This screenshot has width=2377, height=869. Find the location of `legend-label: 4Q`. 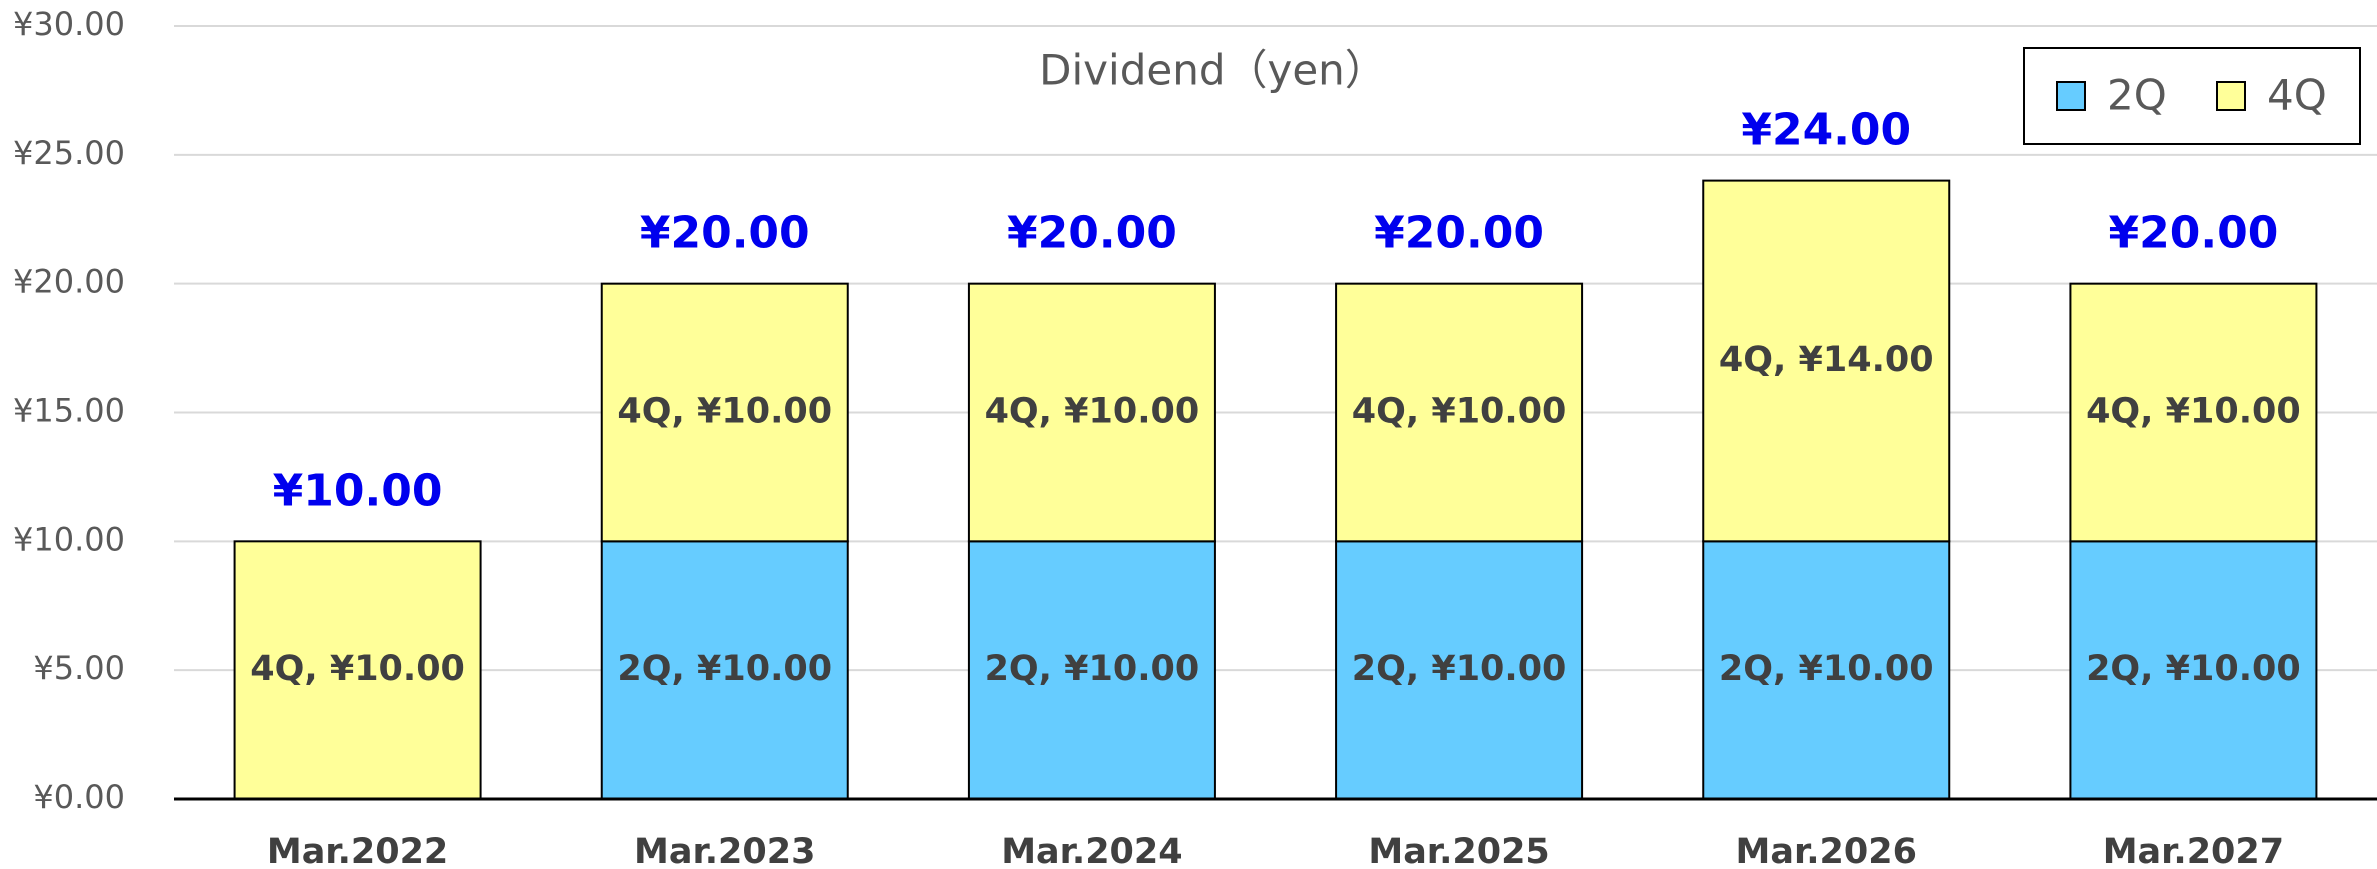

legend-label: 4Q is located at coordinates (2297, 95).